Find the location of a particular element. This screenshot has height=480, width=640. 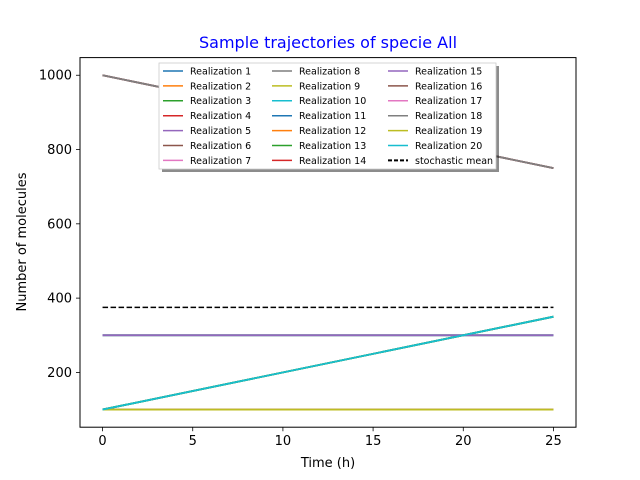

y-axis-label: Number of molecules is located at coordinates (22, 241).